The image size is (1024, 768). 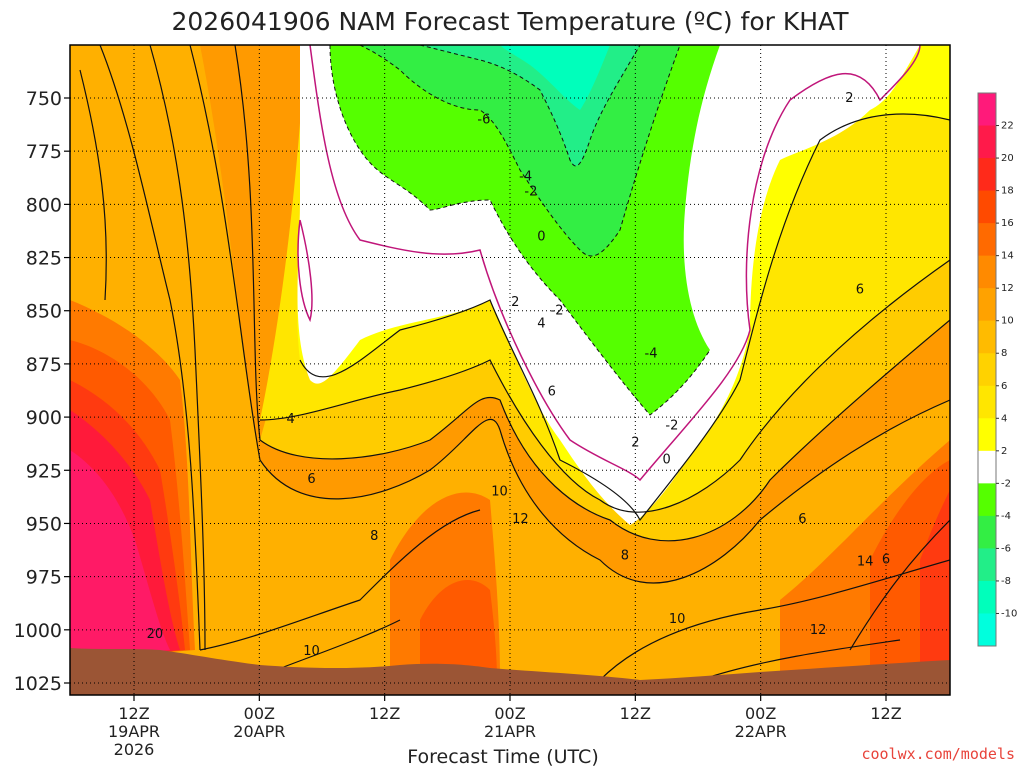 I want to click on y-tick-label: 950, so click(x=44, y=524).